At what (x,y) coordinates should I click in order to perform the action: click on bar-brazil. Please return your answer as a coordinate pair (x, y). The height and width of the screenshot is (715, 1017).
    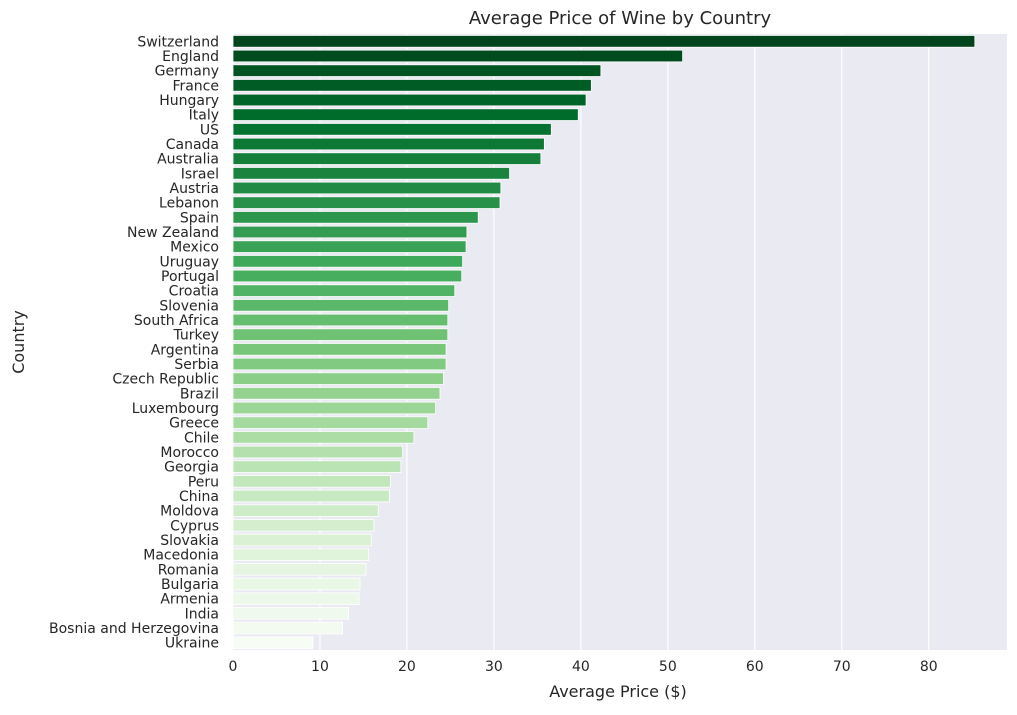
    Looking at the image, I should click on (336, 393).